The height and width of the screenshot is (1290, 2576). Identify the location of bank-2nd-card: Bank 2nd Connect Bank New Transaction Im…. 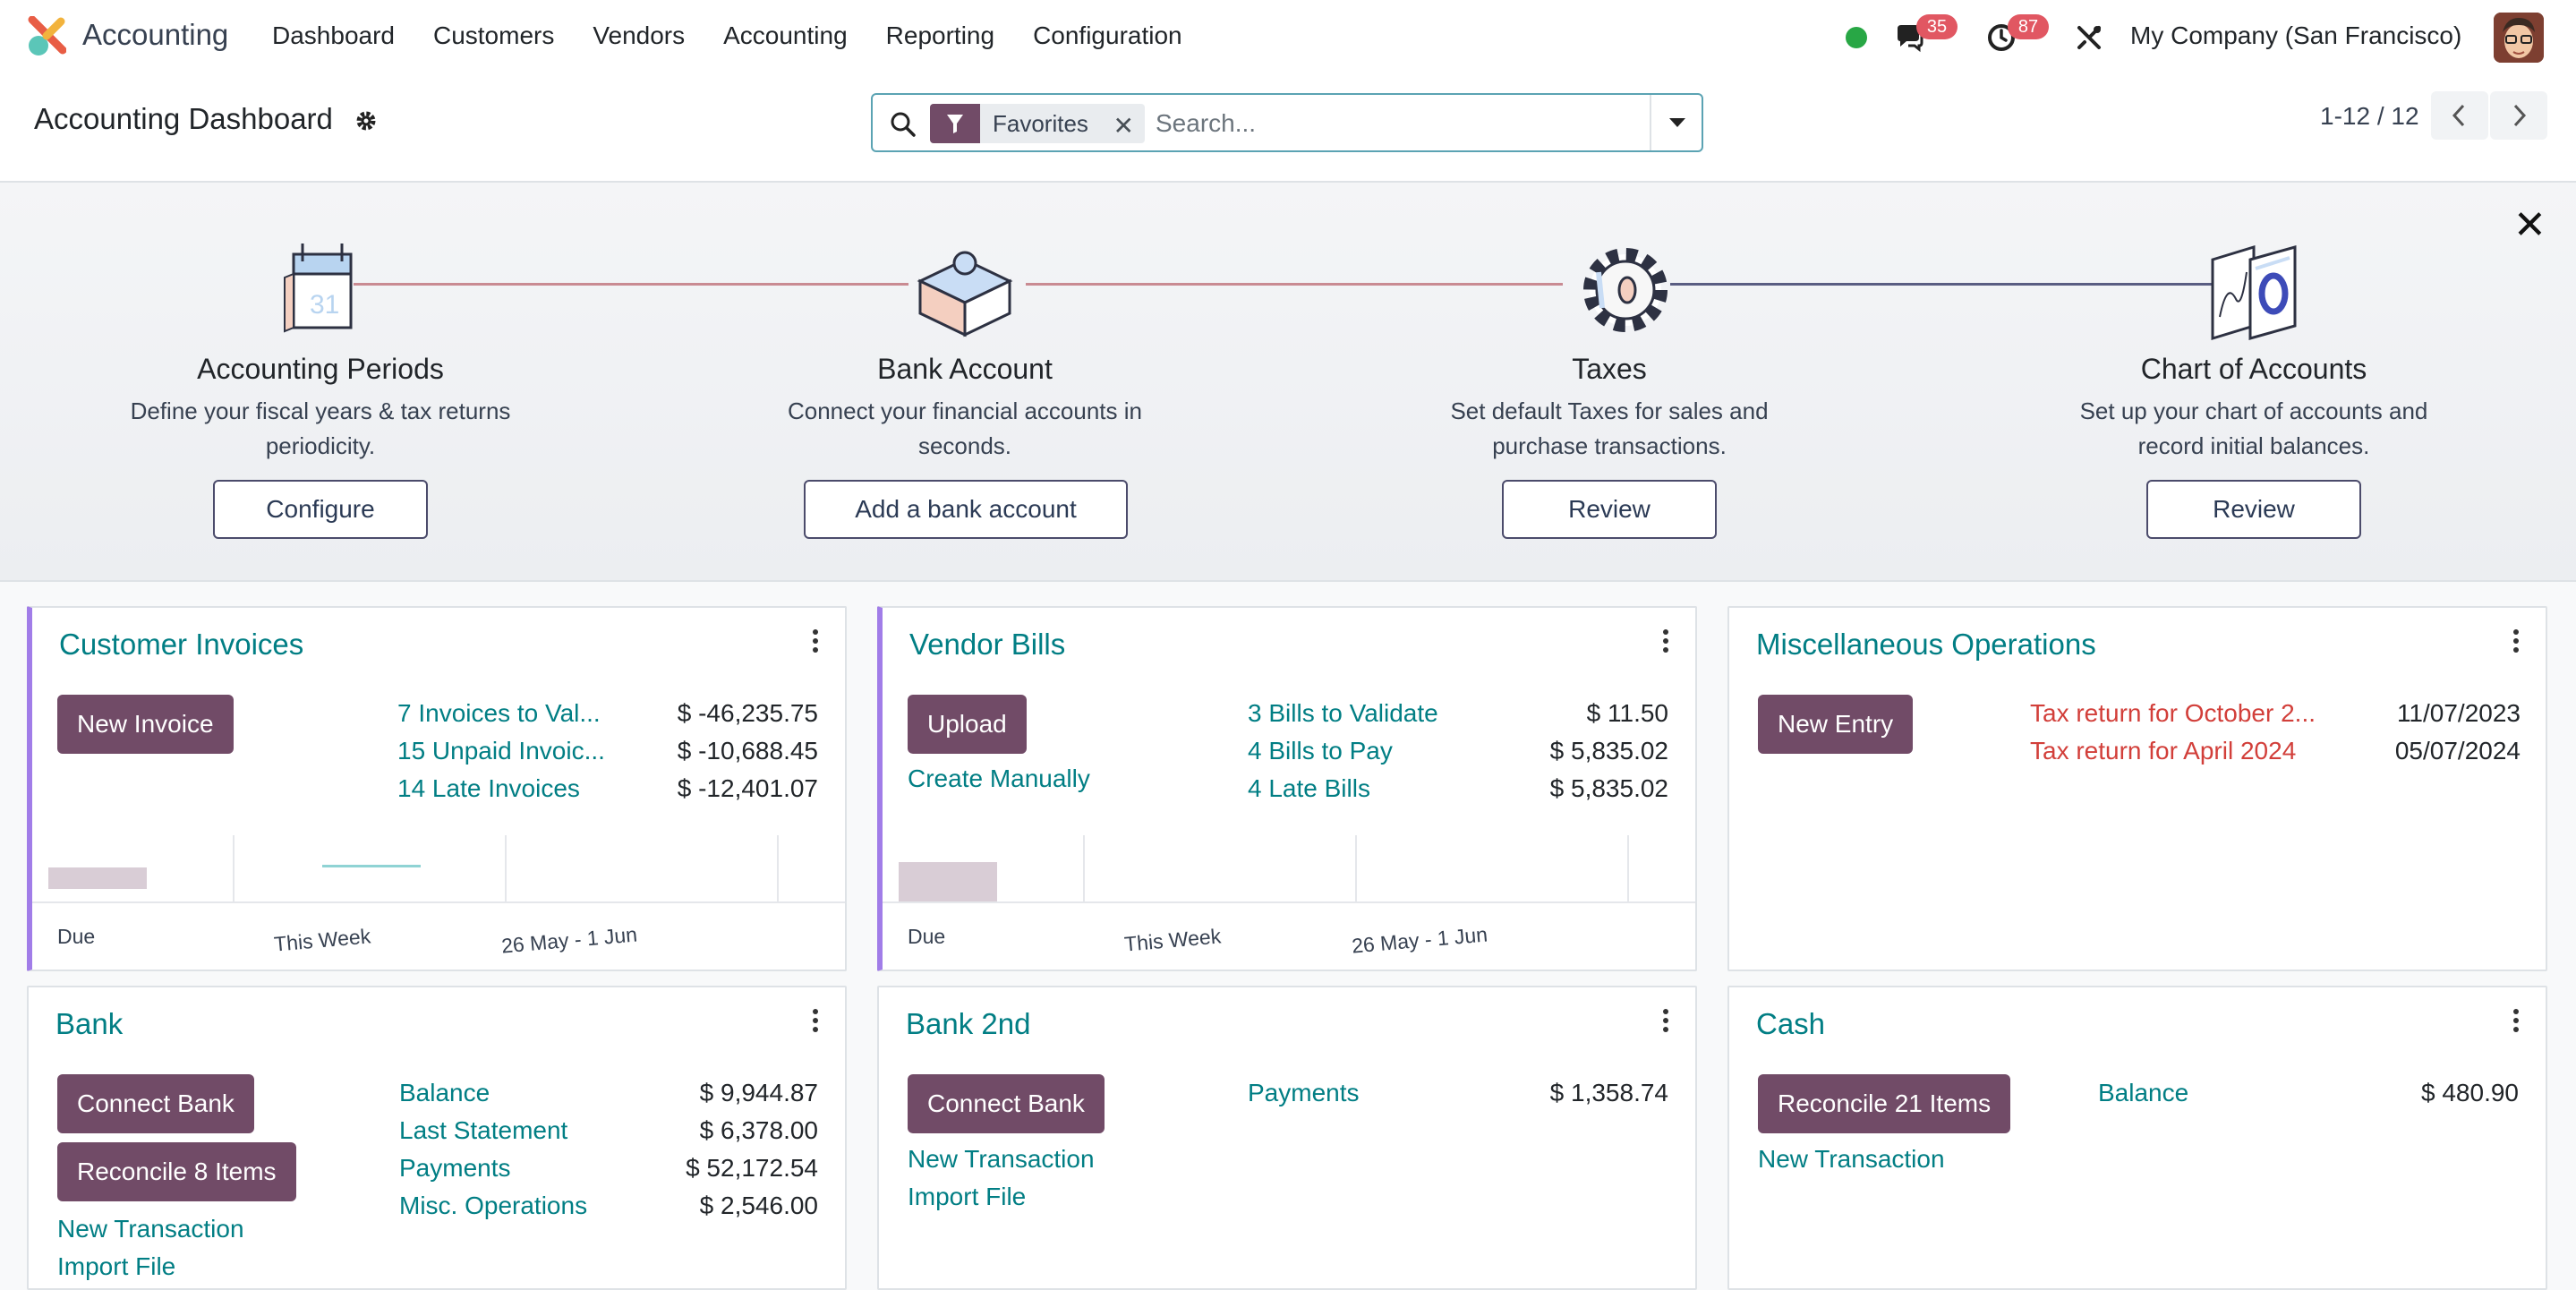
(1287, 1138).